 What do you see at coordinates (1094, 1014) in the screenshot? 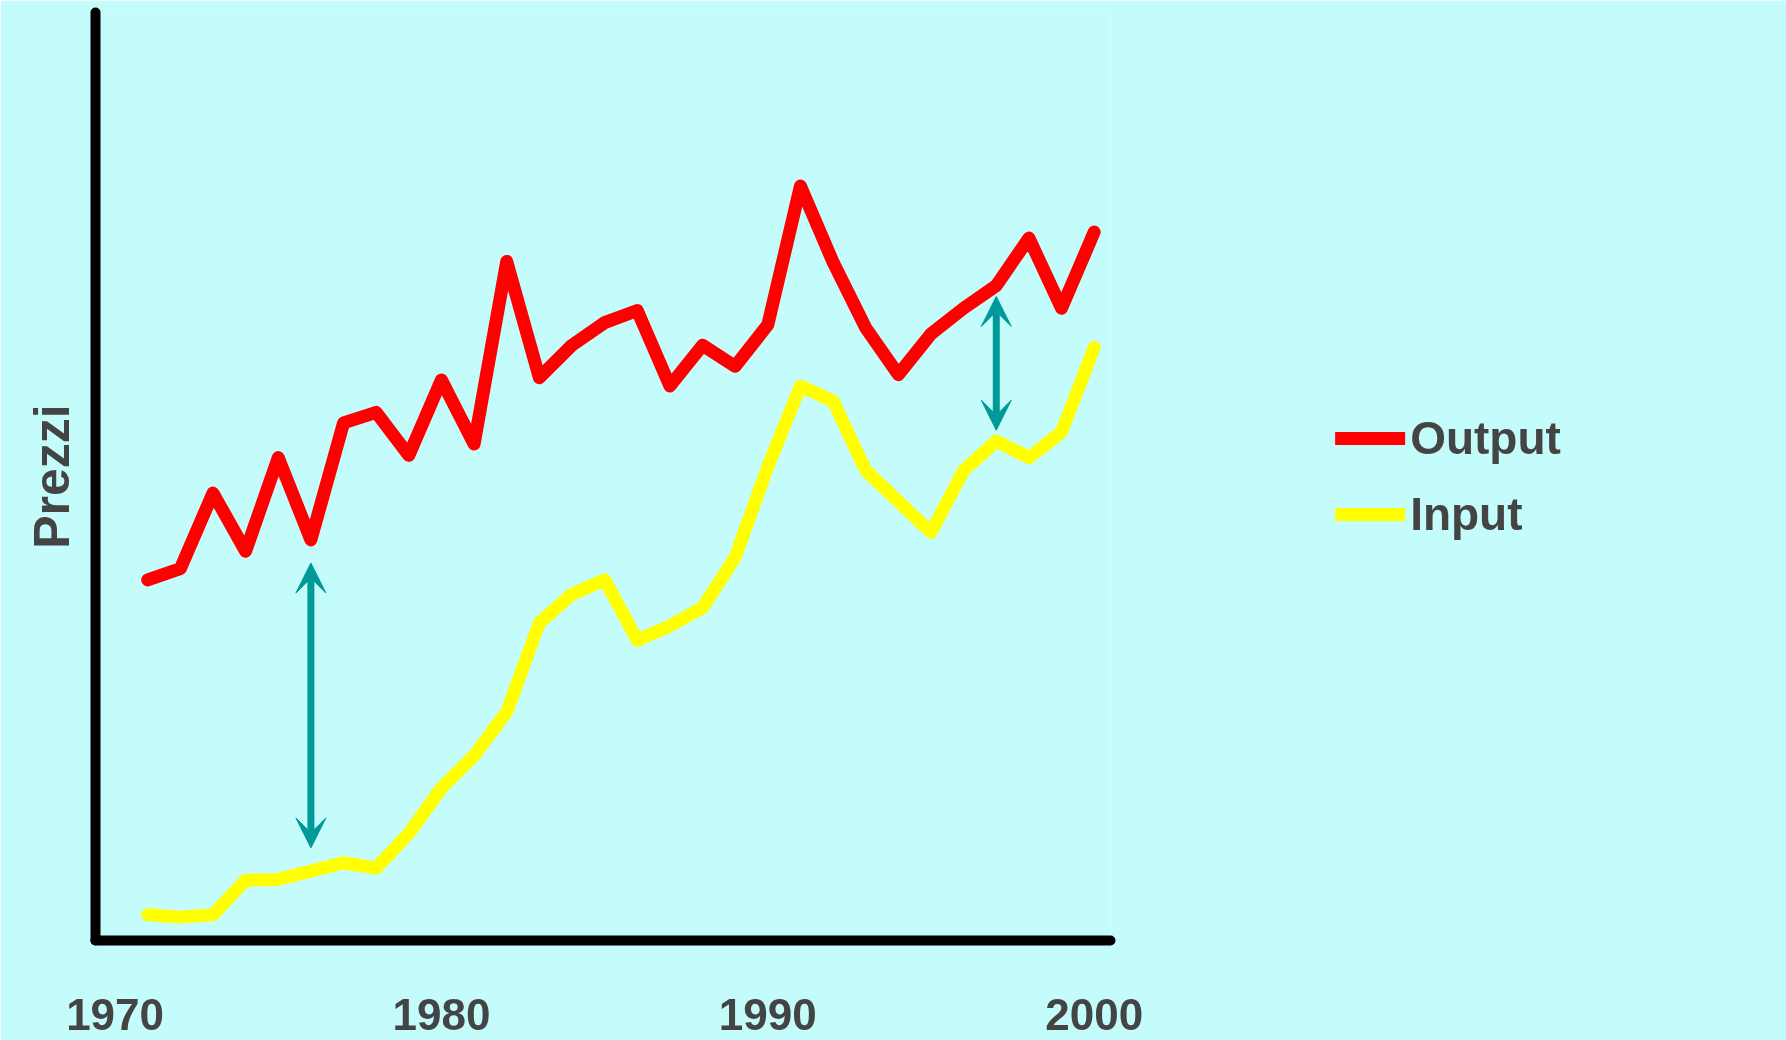
I see `x-tick-label: 2000` at bounding box center [1094, 1014].